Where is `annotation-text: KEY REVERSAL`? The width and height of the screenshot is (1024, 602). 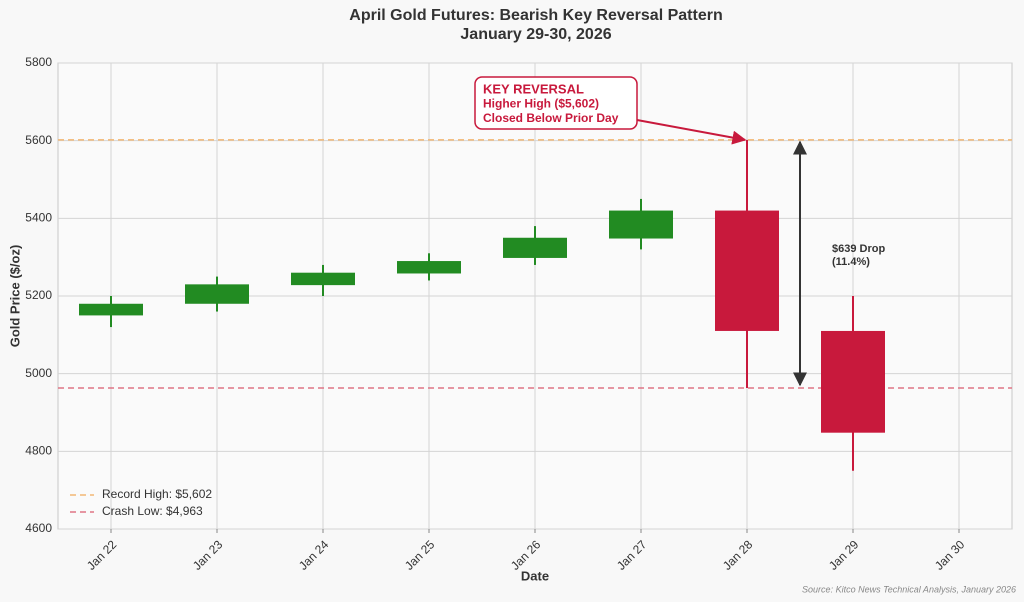 annotation-text: KEY REVERSAL is located at coordinates (533, 88).